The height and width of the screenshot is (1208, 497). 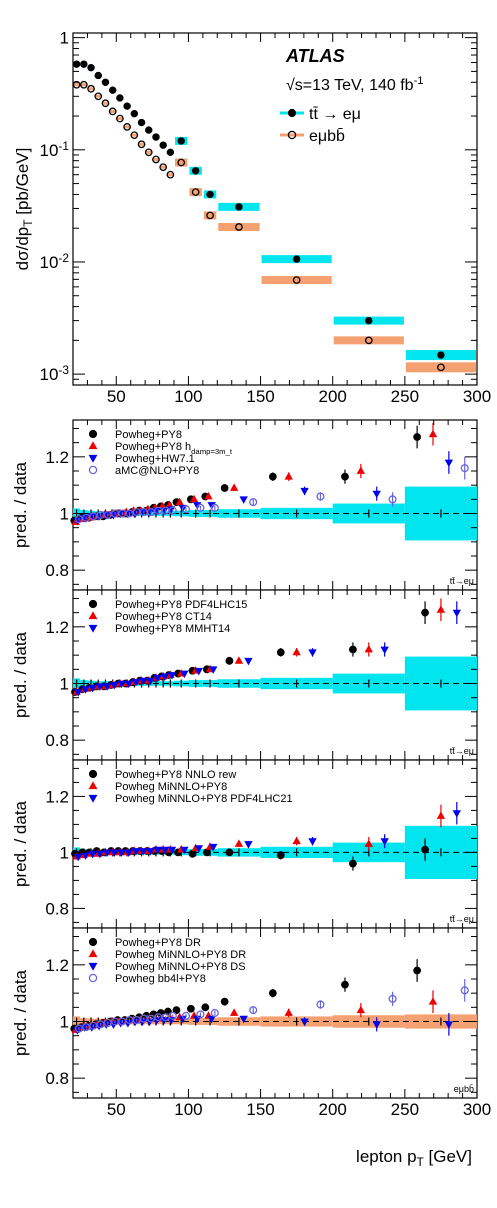 What do you see at coordinates (333, 396) in the screenshot?
I see `x-tick-label: 200` at bounding box center [333, 396].